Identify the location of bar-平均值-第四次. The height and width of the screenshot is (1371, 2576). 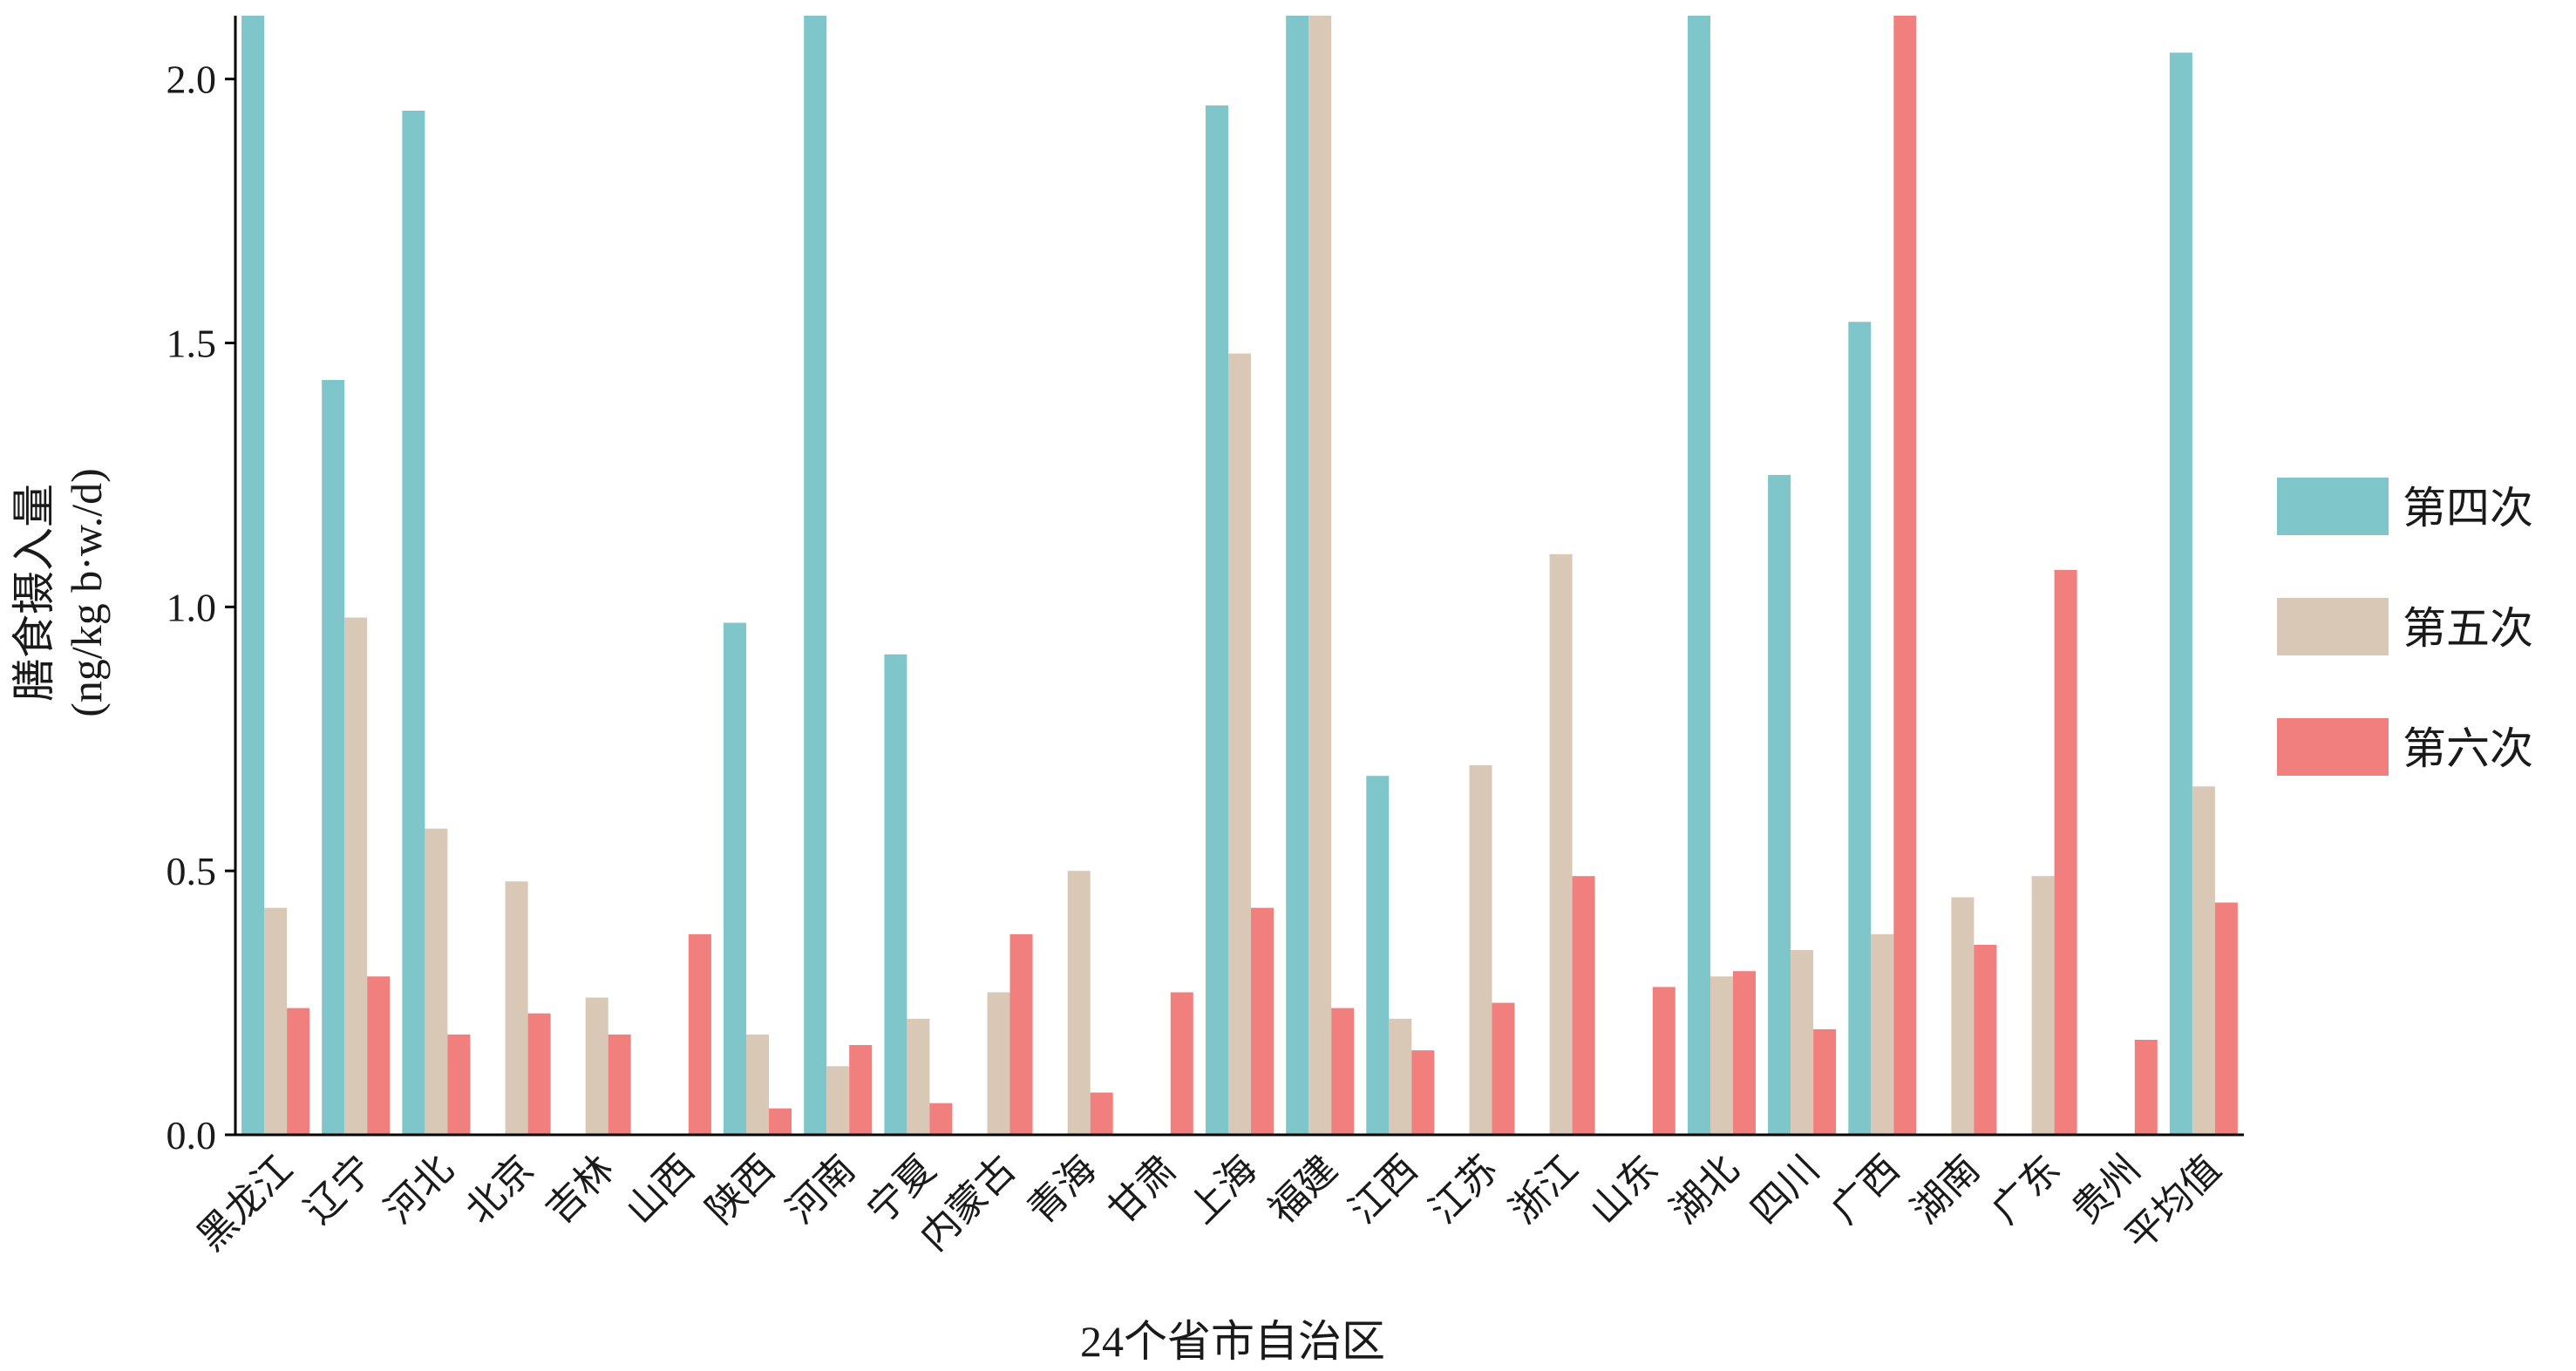
(2181, 593).